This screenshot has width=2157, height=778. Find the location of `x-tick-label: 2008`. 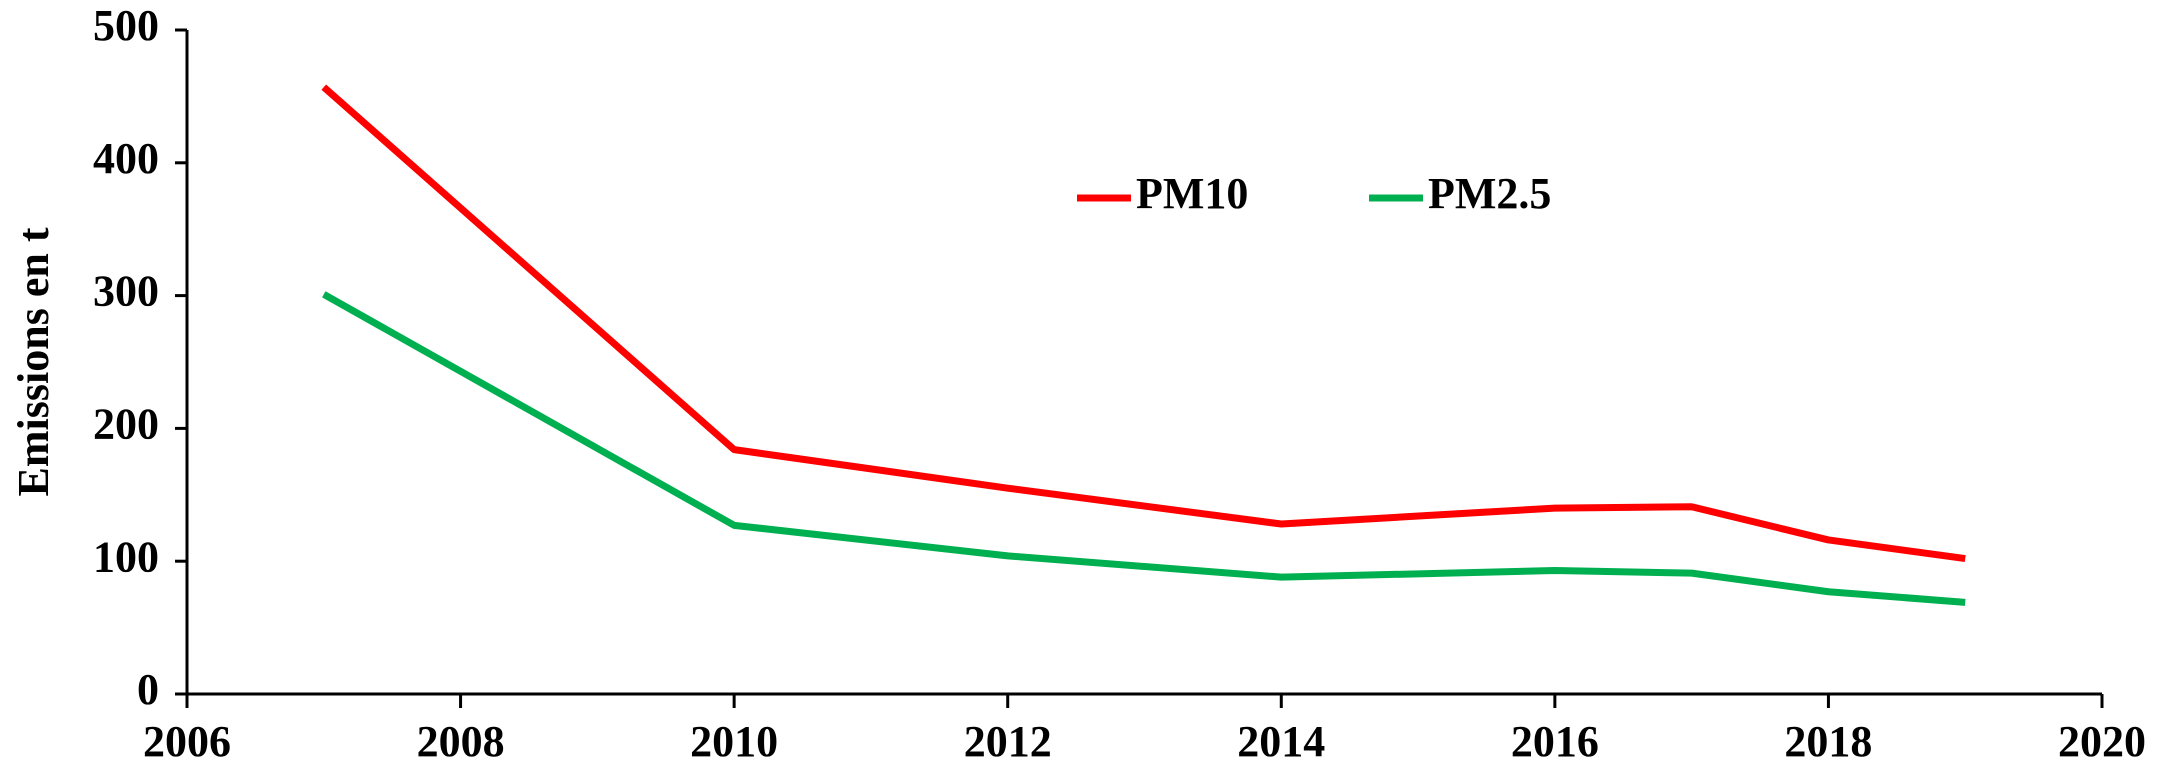

x-tick-label: 2008 is located at coordinates (461, 741).